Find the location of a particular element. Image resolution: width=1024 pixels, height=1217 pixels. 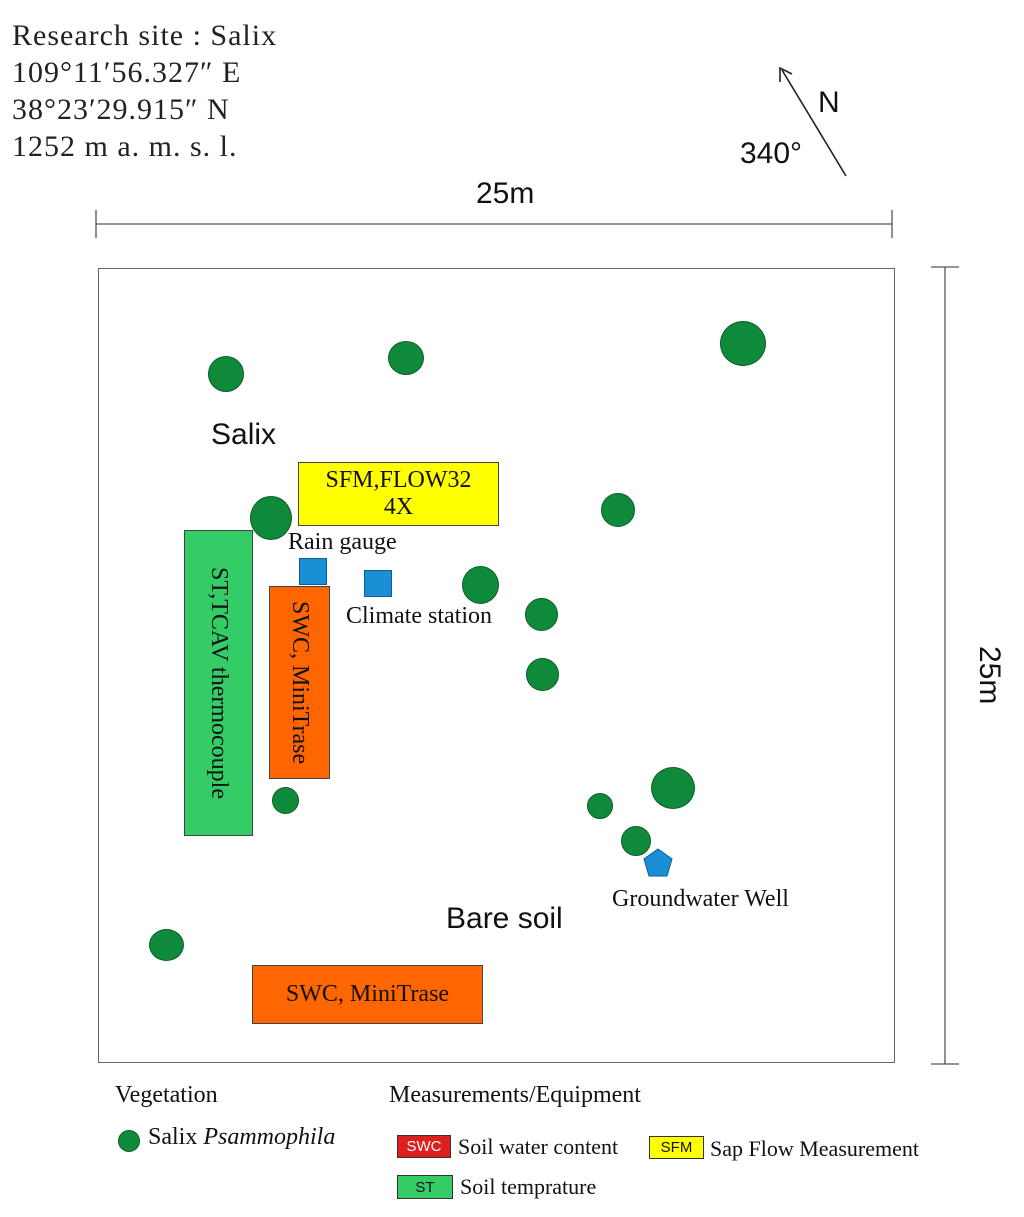

salix-area-label: Salix is located at coordinates (244, 434).